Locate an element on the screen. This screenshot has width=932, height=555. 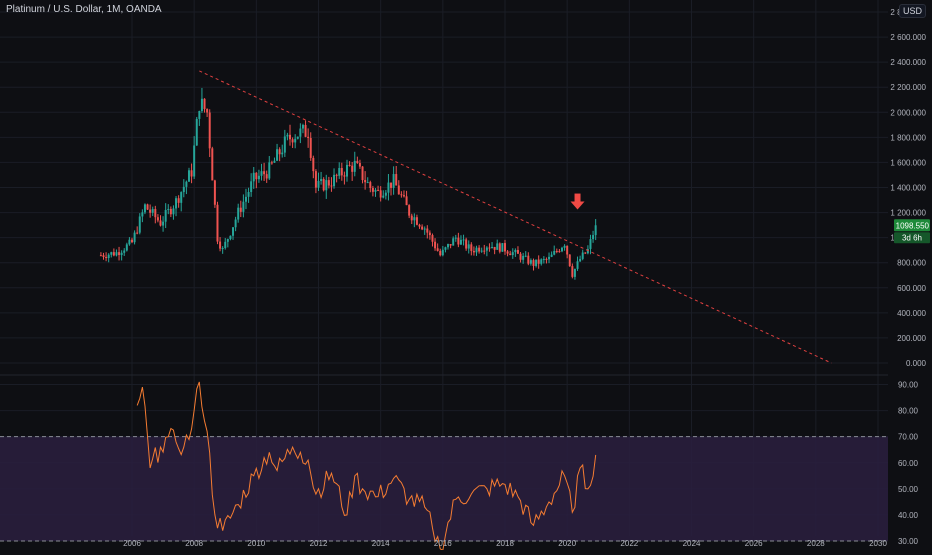
current-price-text: 1098.550 is located at coordinates (913, 225).